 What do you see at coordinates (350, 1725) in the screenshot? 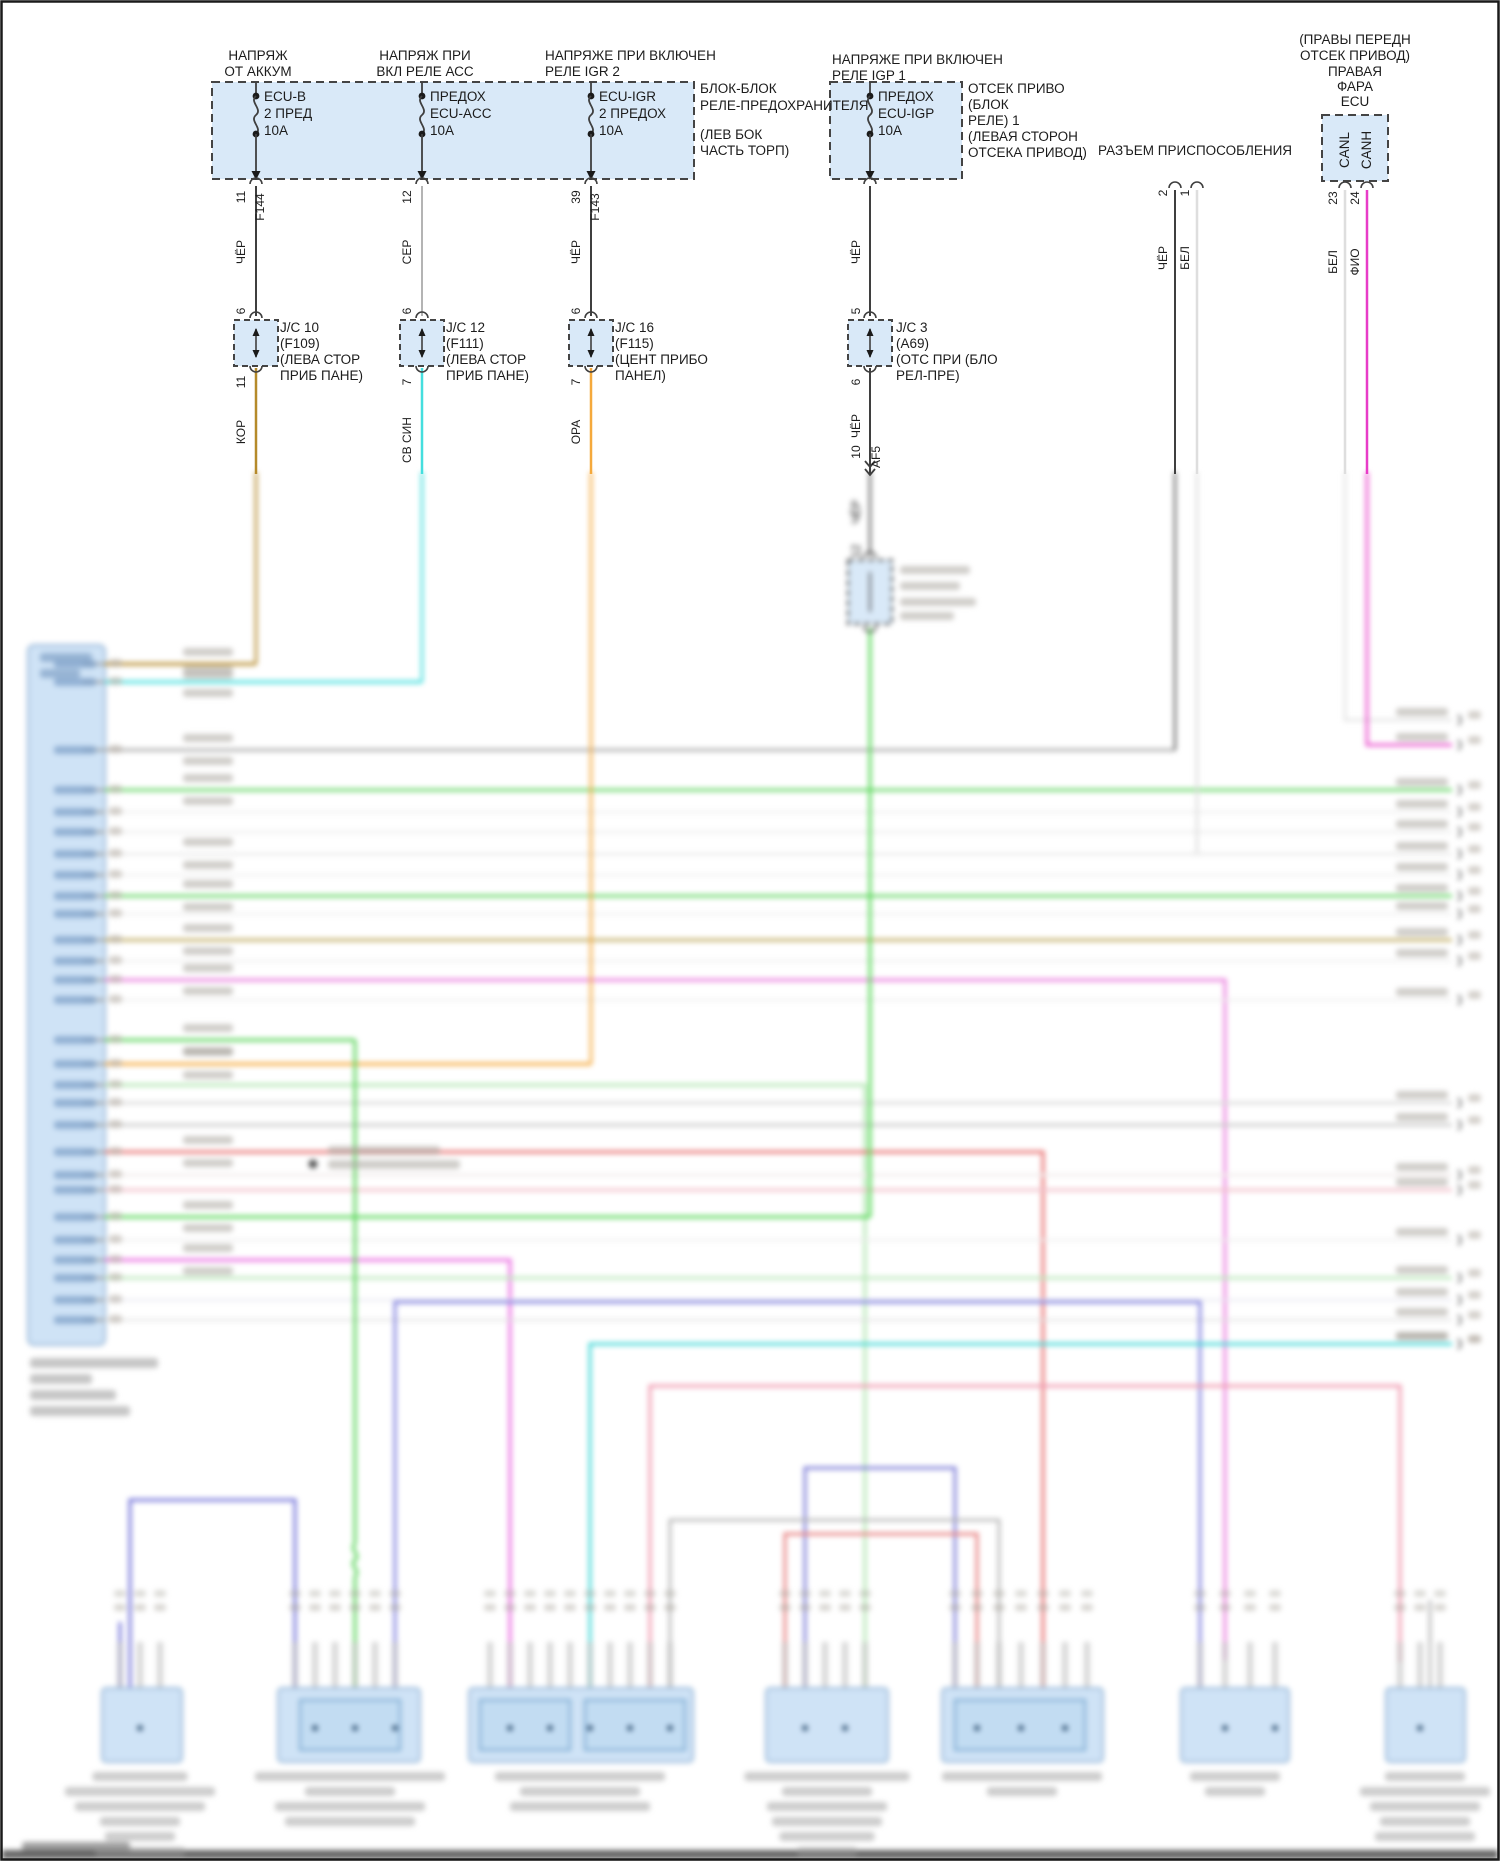
I see `connector-sub-block` at bounding box center [350, 1725].